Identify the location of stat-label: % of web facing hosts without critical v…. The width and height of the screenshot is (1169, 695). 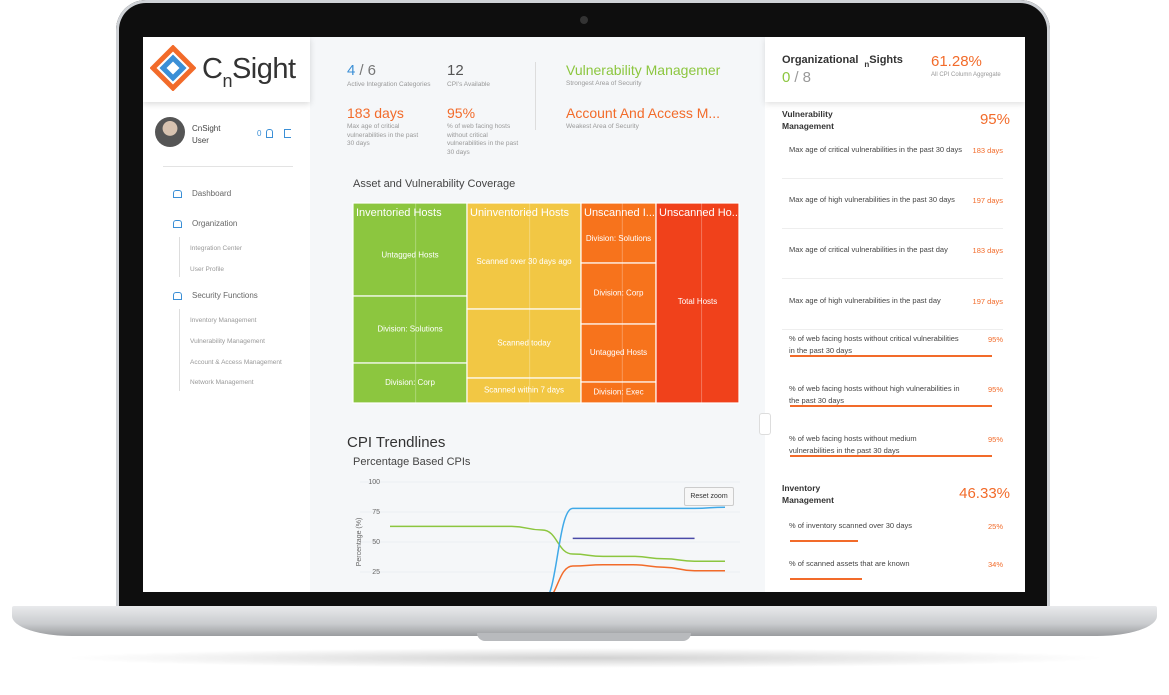
(483, 139).